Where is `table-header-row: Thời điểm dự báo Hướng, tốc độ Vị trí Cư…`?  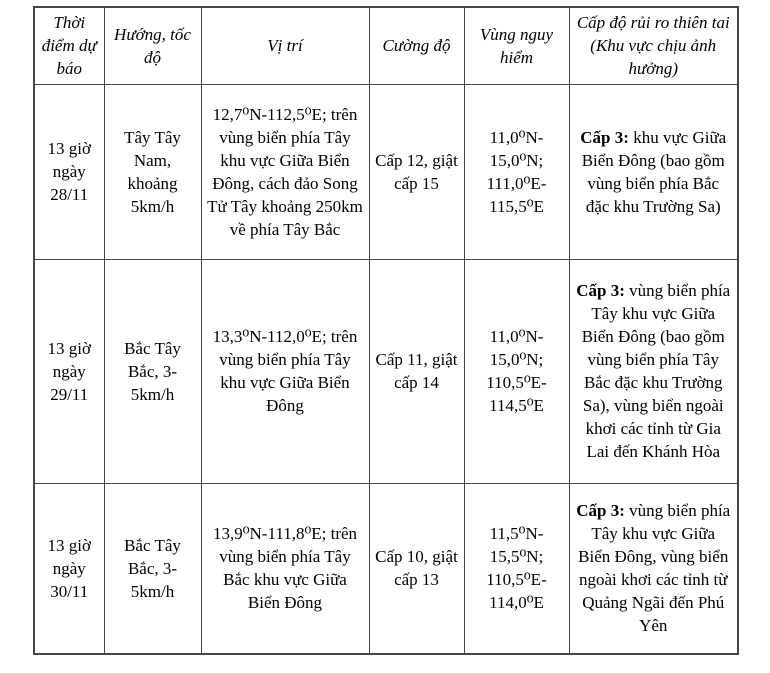
table-header-row: Thời điểm dự báo Hướng, tốc độ Vị trí Cư… is located at coordinates (386, 45).